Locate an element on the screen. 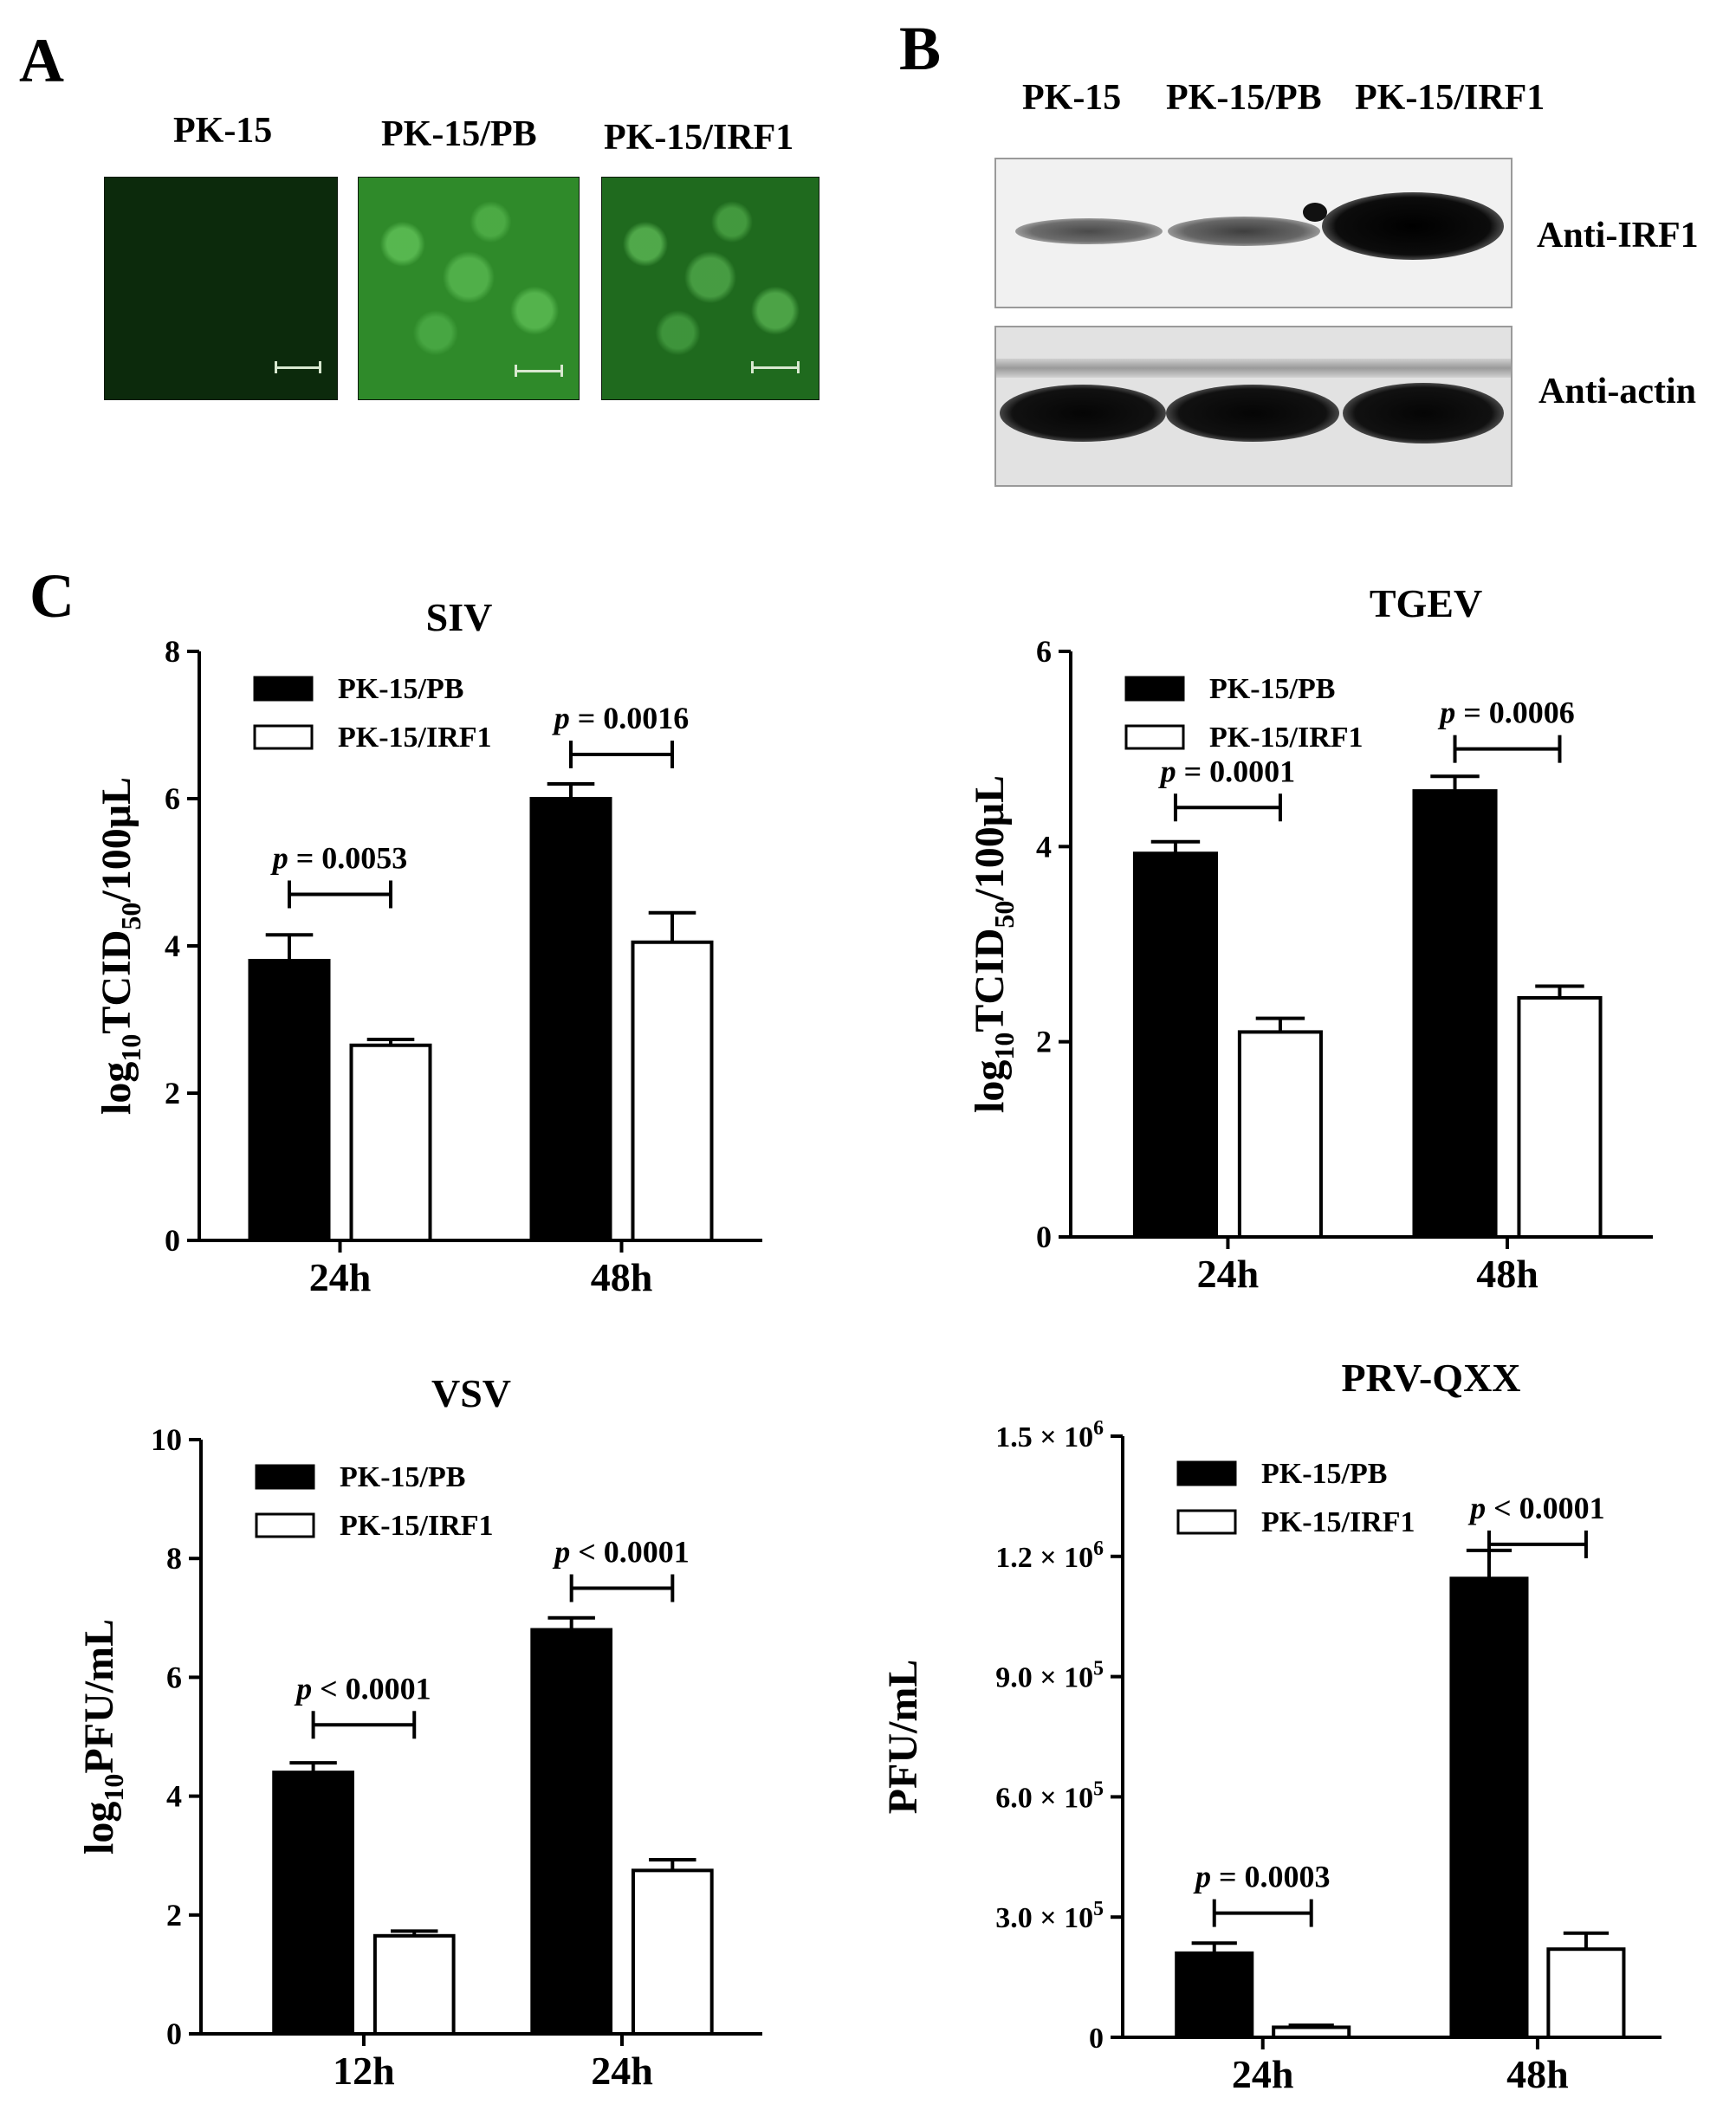  y-tick-label: 1.2 × 10⁶ is located at coordinates (1049, 1556).